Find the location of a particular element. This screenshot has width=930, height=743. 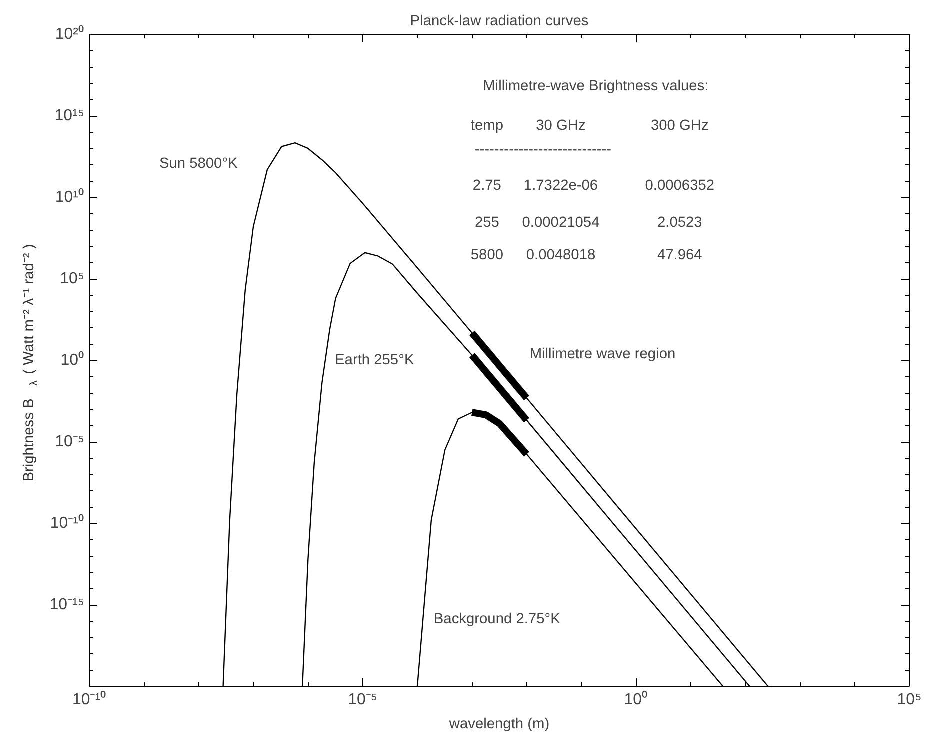

annotation: ---------------------------- is located at coordinates (543, 150).